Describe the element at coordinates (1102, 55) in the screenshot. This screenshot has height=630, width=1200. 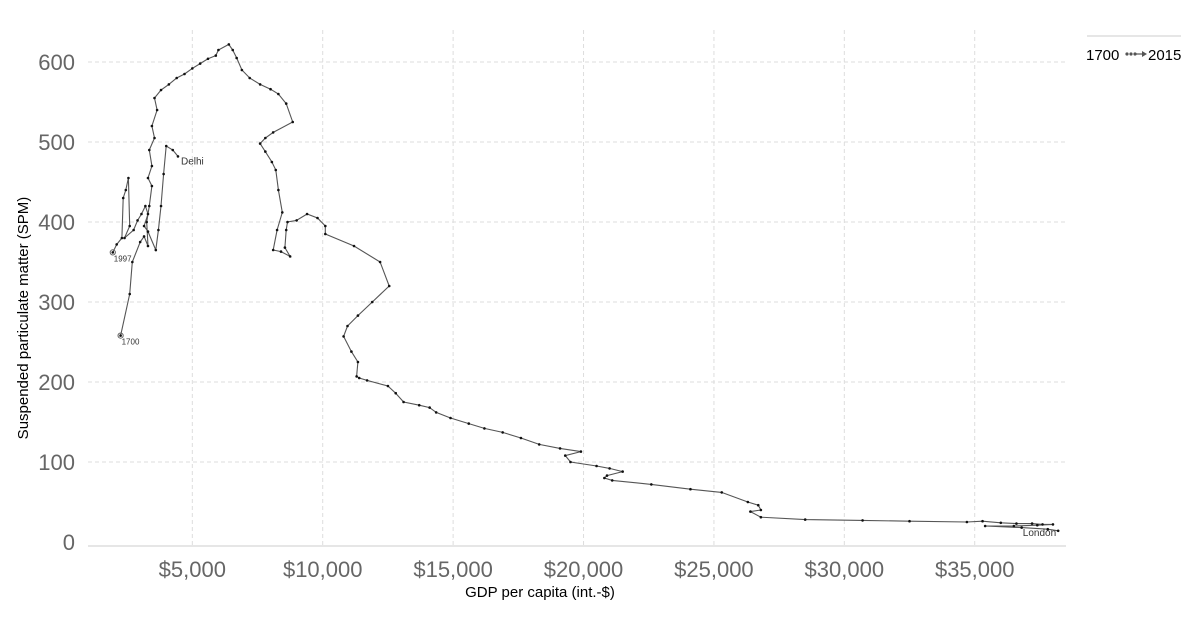
I see `legend-start-year: 1700` at that location.